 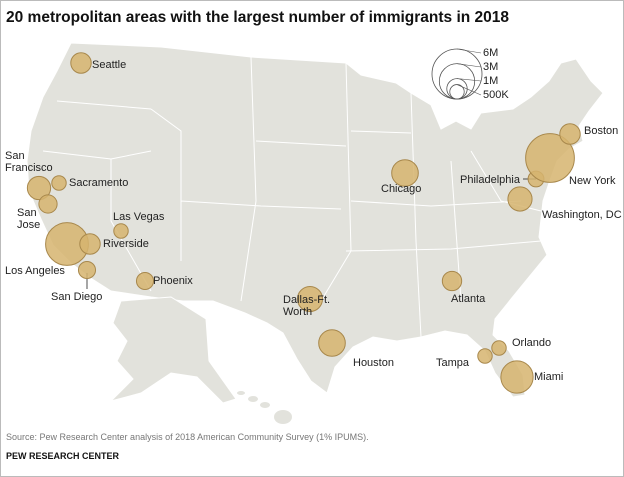 What do you see at coordinates (126, 244) in the screenshot?
I see `city-label: Riverside` at bounding box center [126, 244].